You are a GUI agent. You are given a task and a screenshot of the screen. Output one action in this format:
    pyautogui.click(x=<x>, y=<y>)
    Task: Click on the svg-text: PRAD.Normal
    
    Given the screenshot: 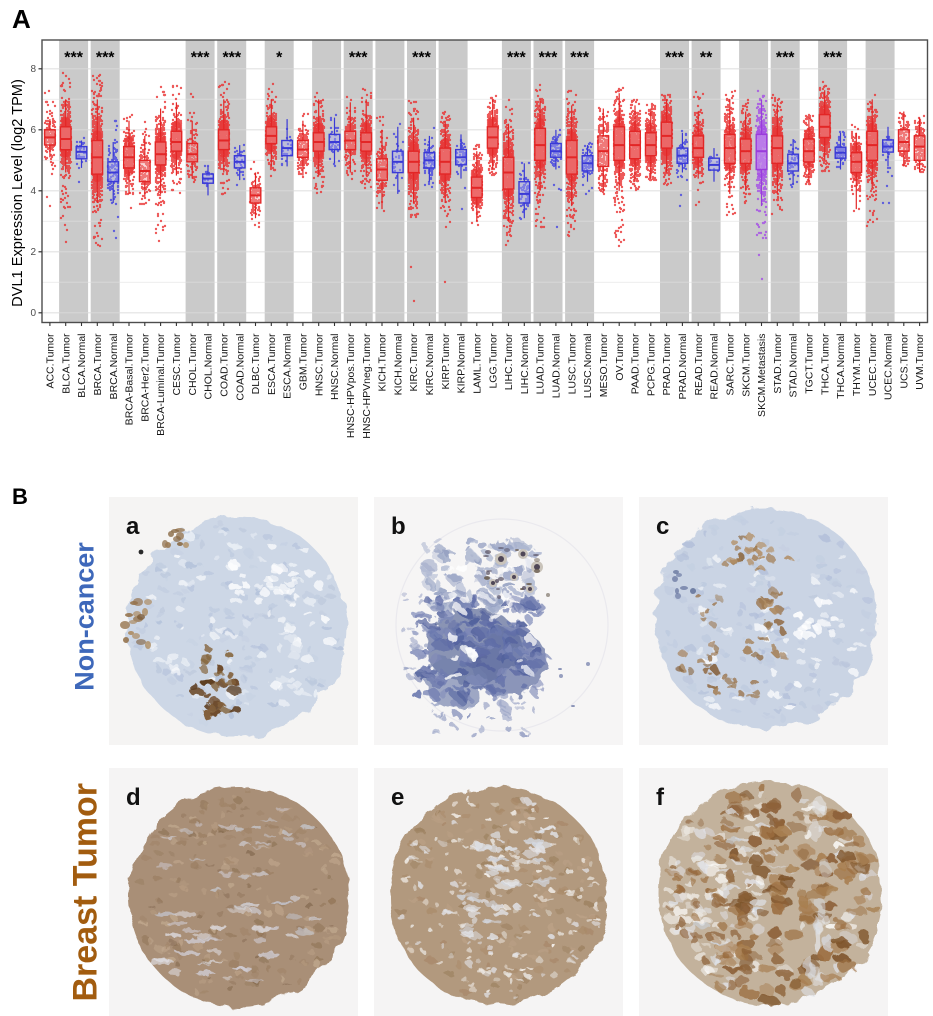 What is the action you would take?
    pyautogui.click(x=683, y=367)
    